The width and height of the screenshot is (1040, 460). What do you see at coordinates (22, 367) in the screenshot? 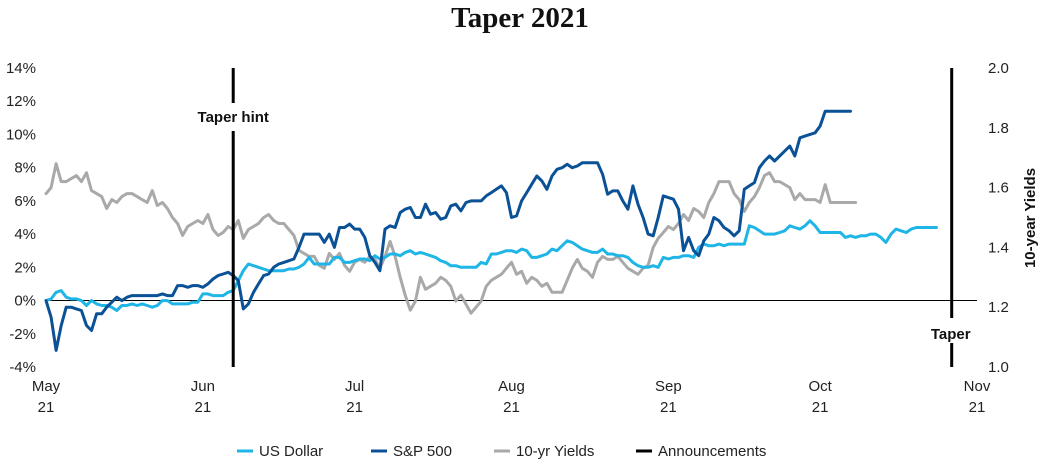
I see `y-tick-label: -4%` at bounding box center [22, 367].